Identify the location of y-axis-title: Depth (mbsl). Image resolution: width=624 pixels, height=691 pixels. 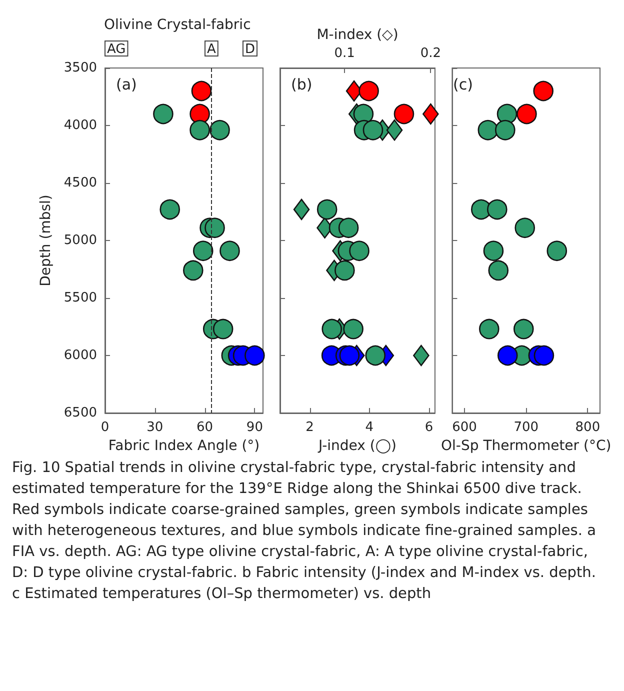
(46, 240).